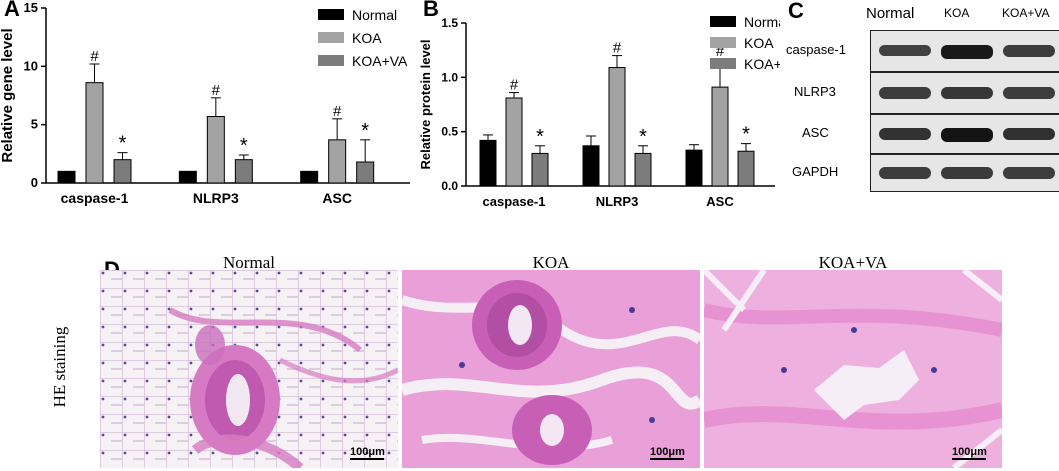 Image resolution: width=1059 pixels, height=471 pixels. What do you see at coordinates (551, 369) in the screenshot?
I see `histology-image-koa` at bounding box center [551, 369].